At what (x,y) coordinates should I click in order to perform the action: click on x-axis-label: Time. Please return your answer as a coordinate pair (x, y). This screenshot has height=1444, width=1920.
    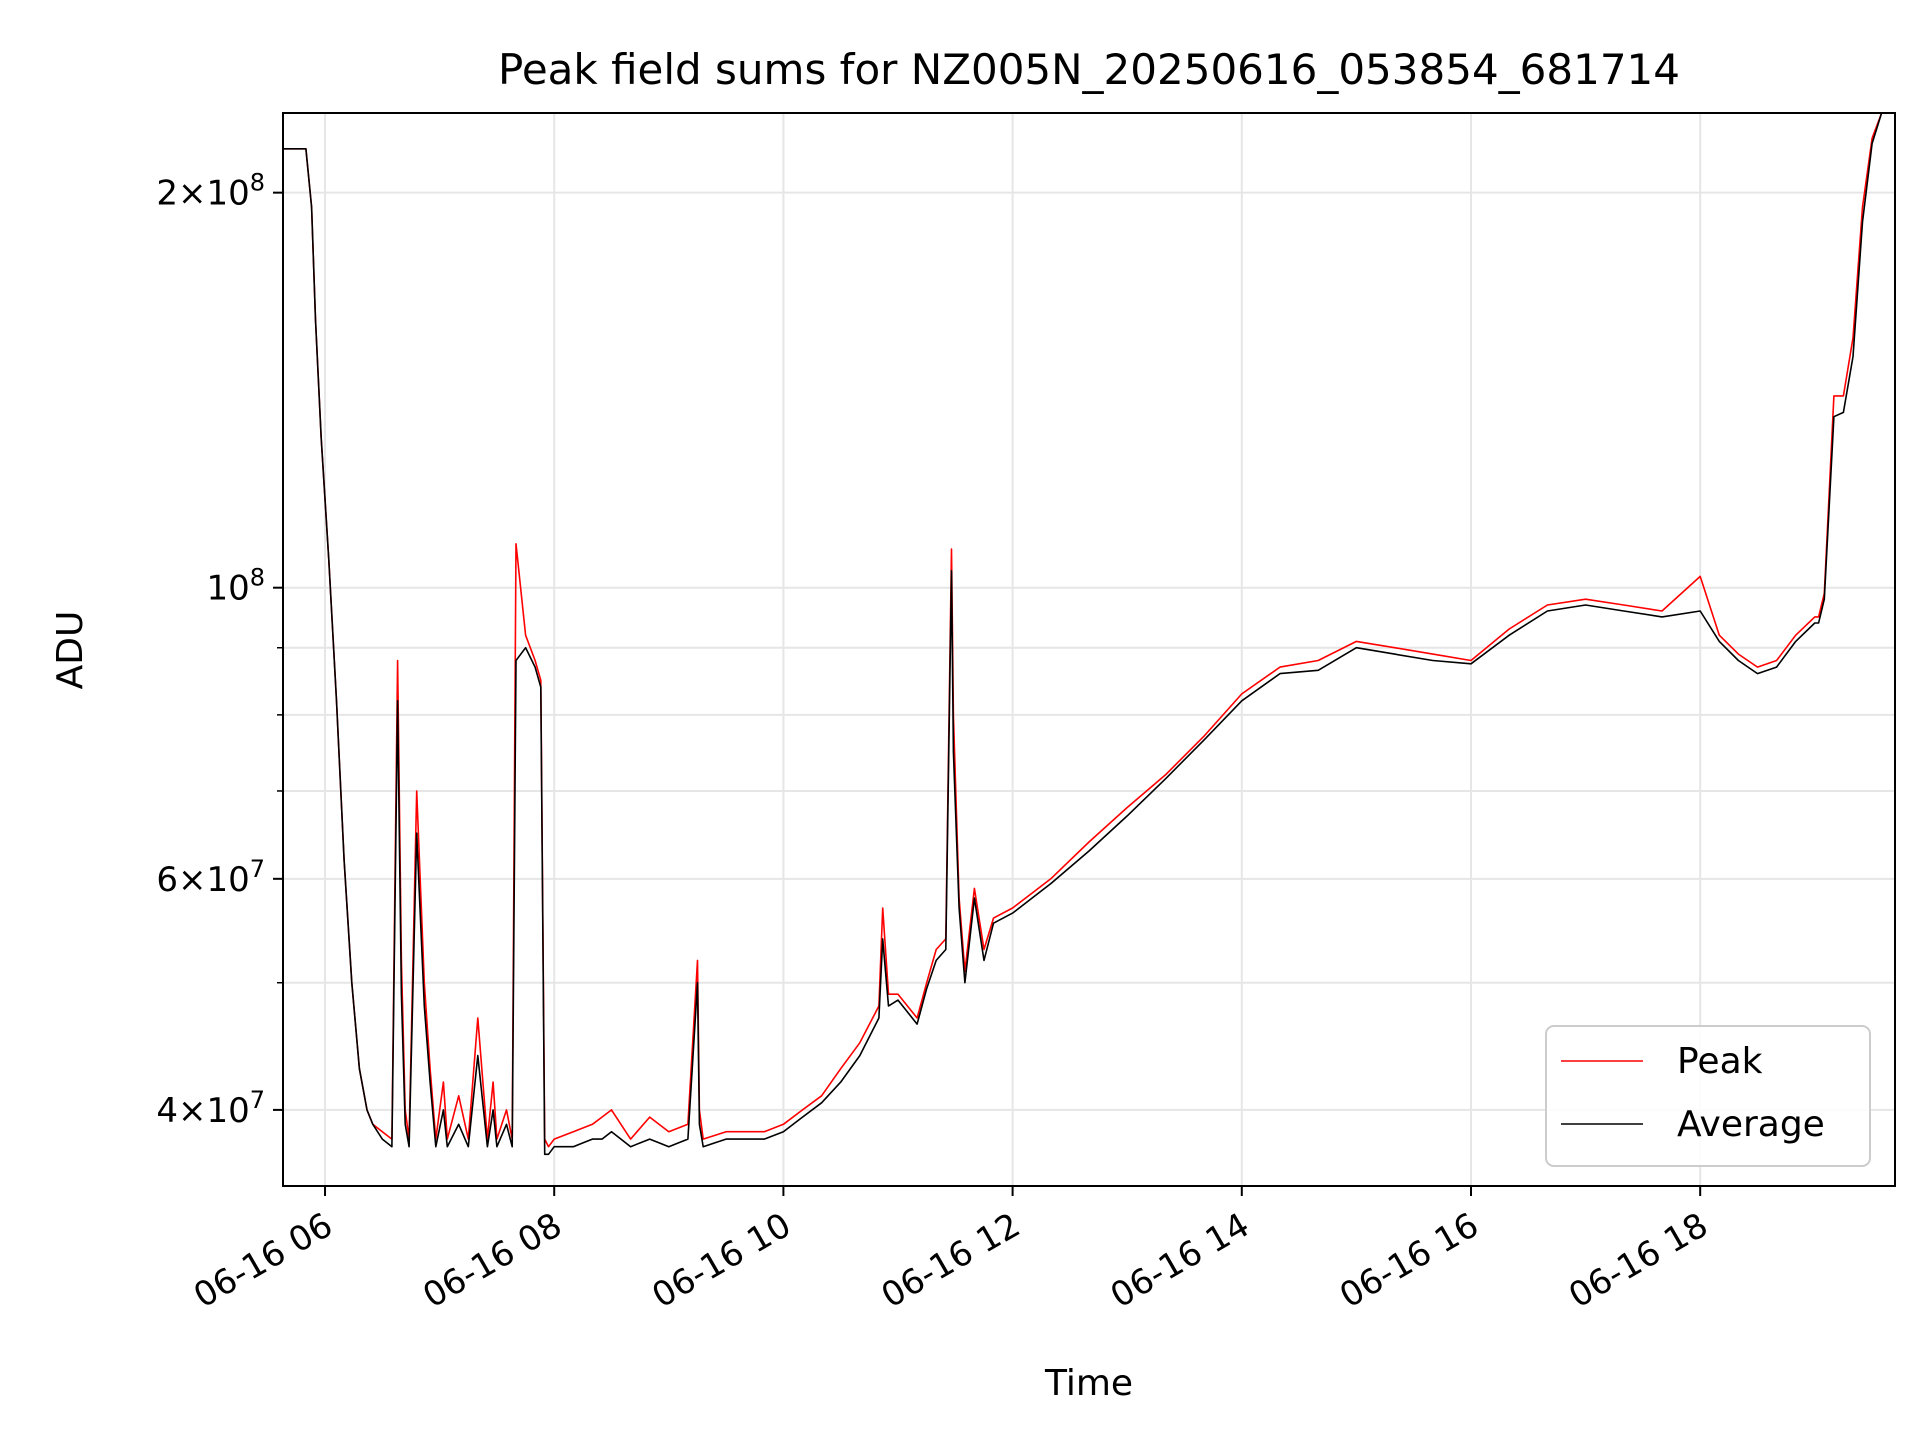
    Looking at the image, I should click on (1088, 1383).